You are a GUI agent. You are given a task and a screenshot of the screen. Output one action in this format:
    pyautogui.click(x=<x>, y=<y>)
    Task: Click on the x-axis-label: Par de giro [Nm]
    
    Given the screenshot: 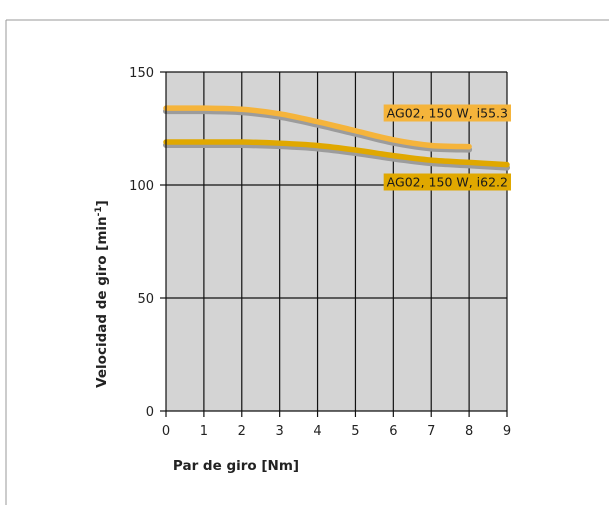 What is the action you would take?
    pyautogui.click(x=236, y=466)
    